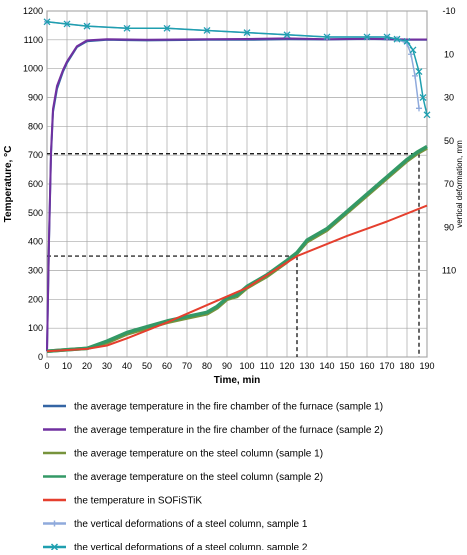 Image resolution: width=467 pixels, height=555 pixels. I want to click on x-tick-label: 10, so click(67, 366).